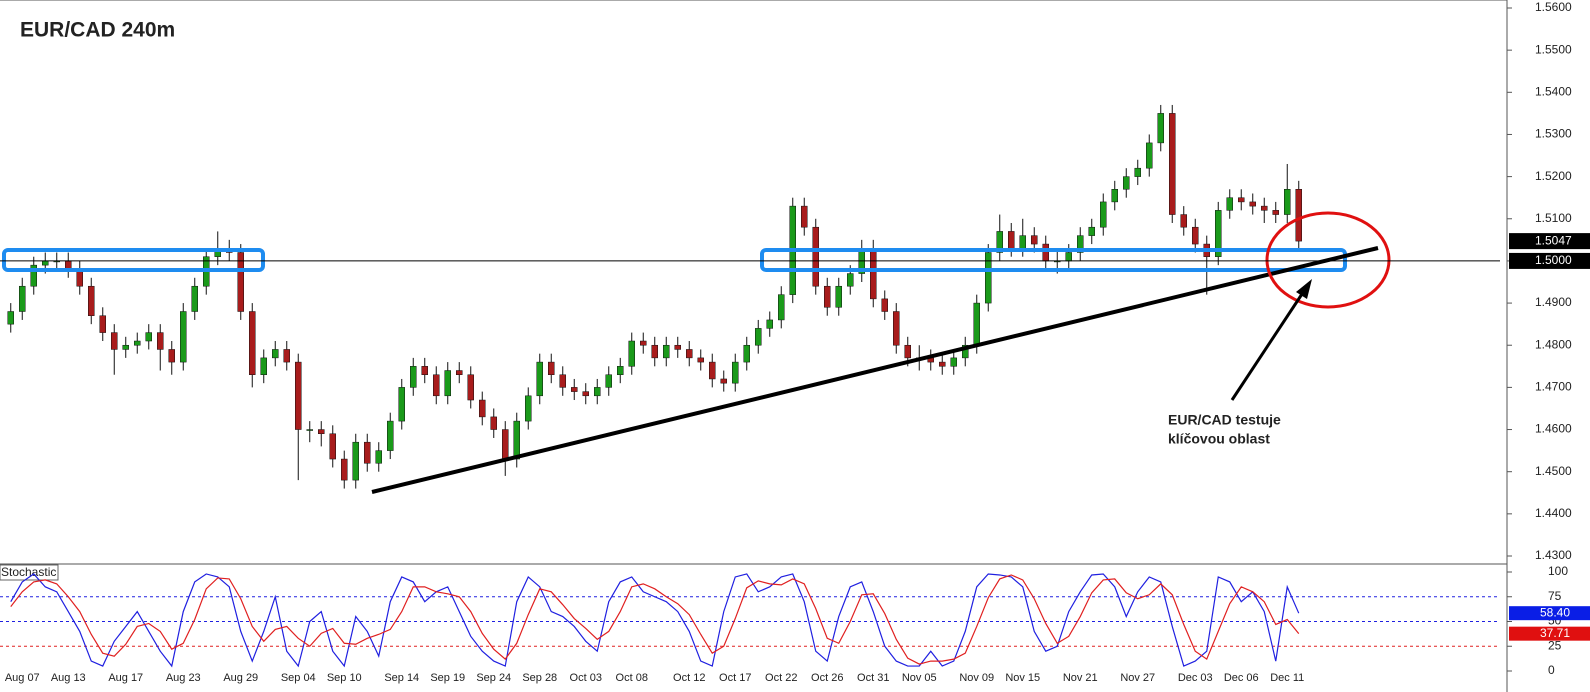 The image size is (1590, 692). Describe the element at coordinates (68, 678) in the screenshot. I see `x-tick-label: Aug 13` at that location.